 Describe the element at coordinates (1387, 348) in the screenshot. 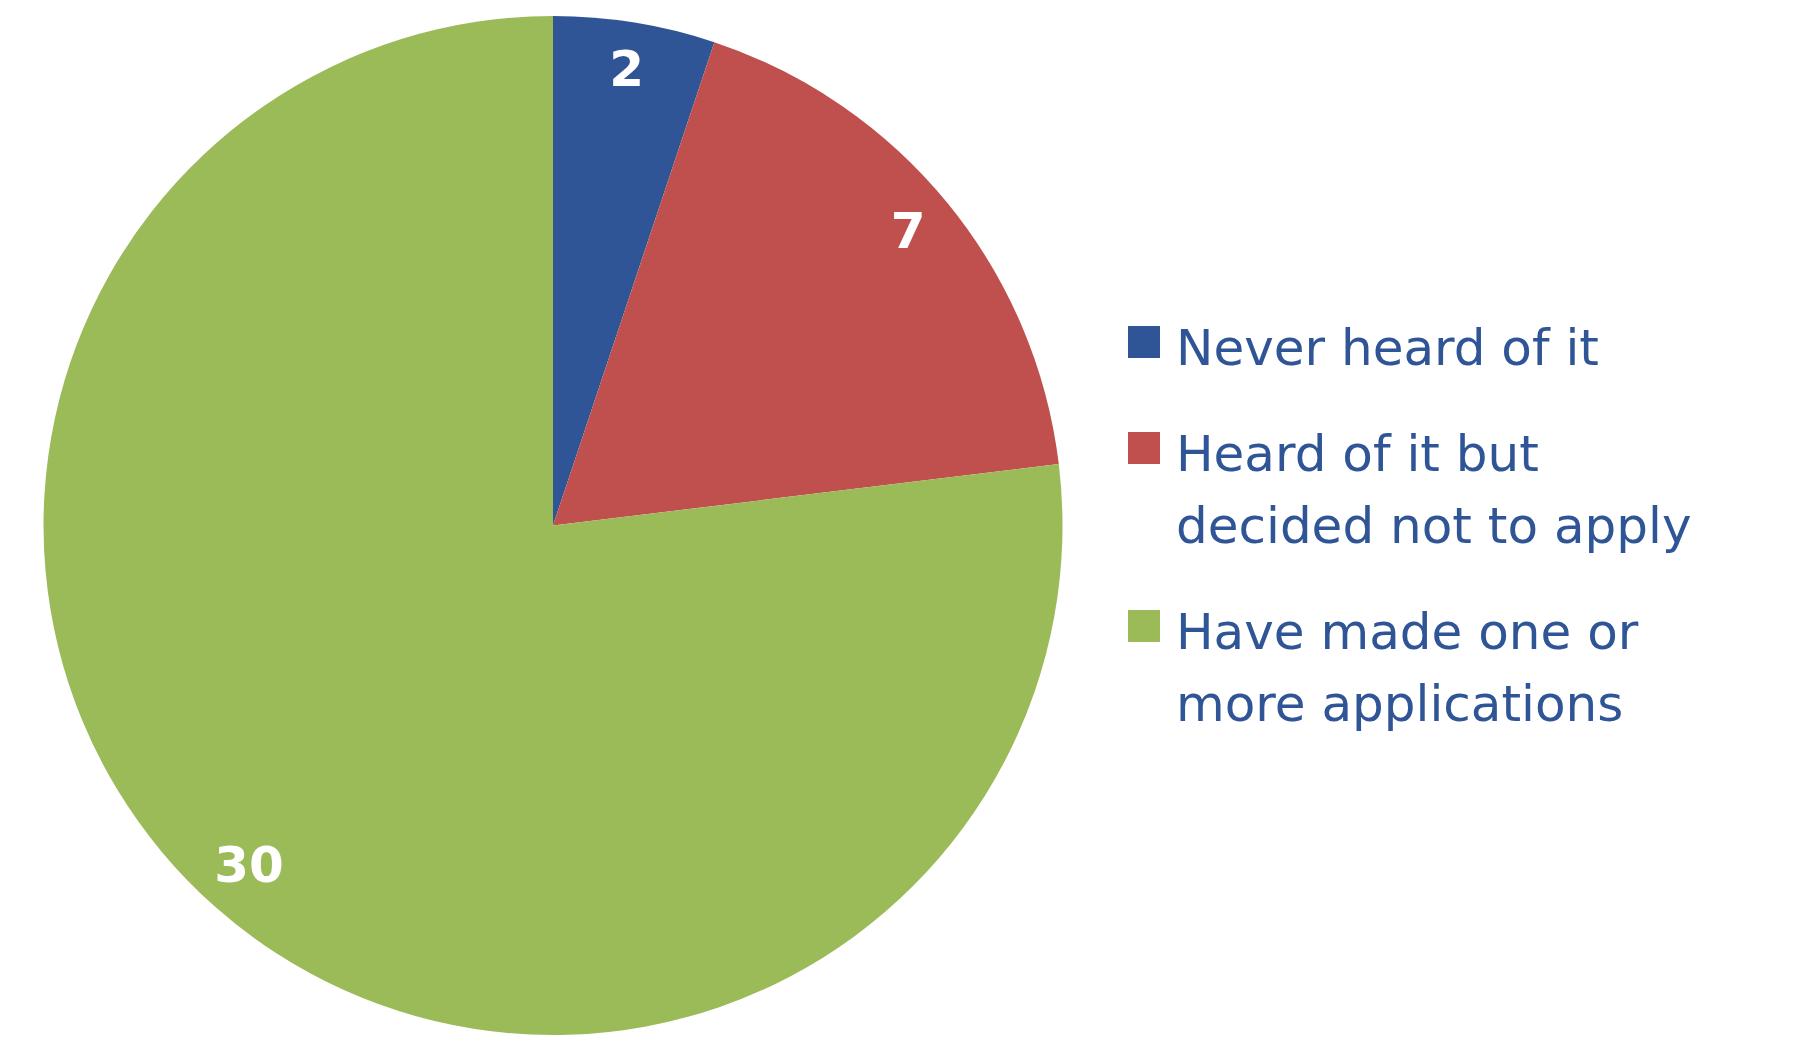

I see `legend-label: Never heard of it` at that location.